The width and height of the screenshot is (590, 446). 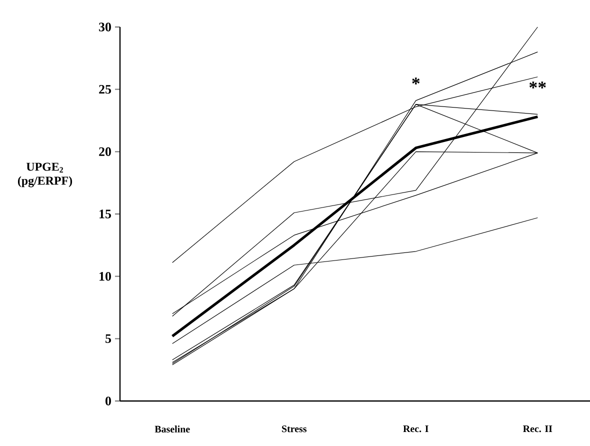 What do you see at coordinates (105, 151) in the screenshot?
I see `y-tick-label: 20` at bounding box center [105, 151].